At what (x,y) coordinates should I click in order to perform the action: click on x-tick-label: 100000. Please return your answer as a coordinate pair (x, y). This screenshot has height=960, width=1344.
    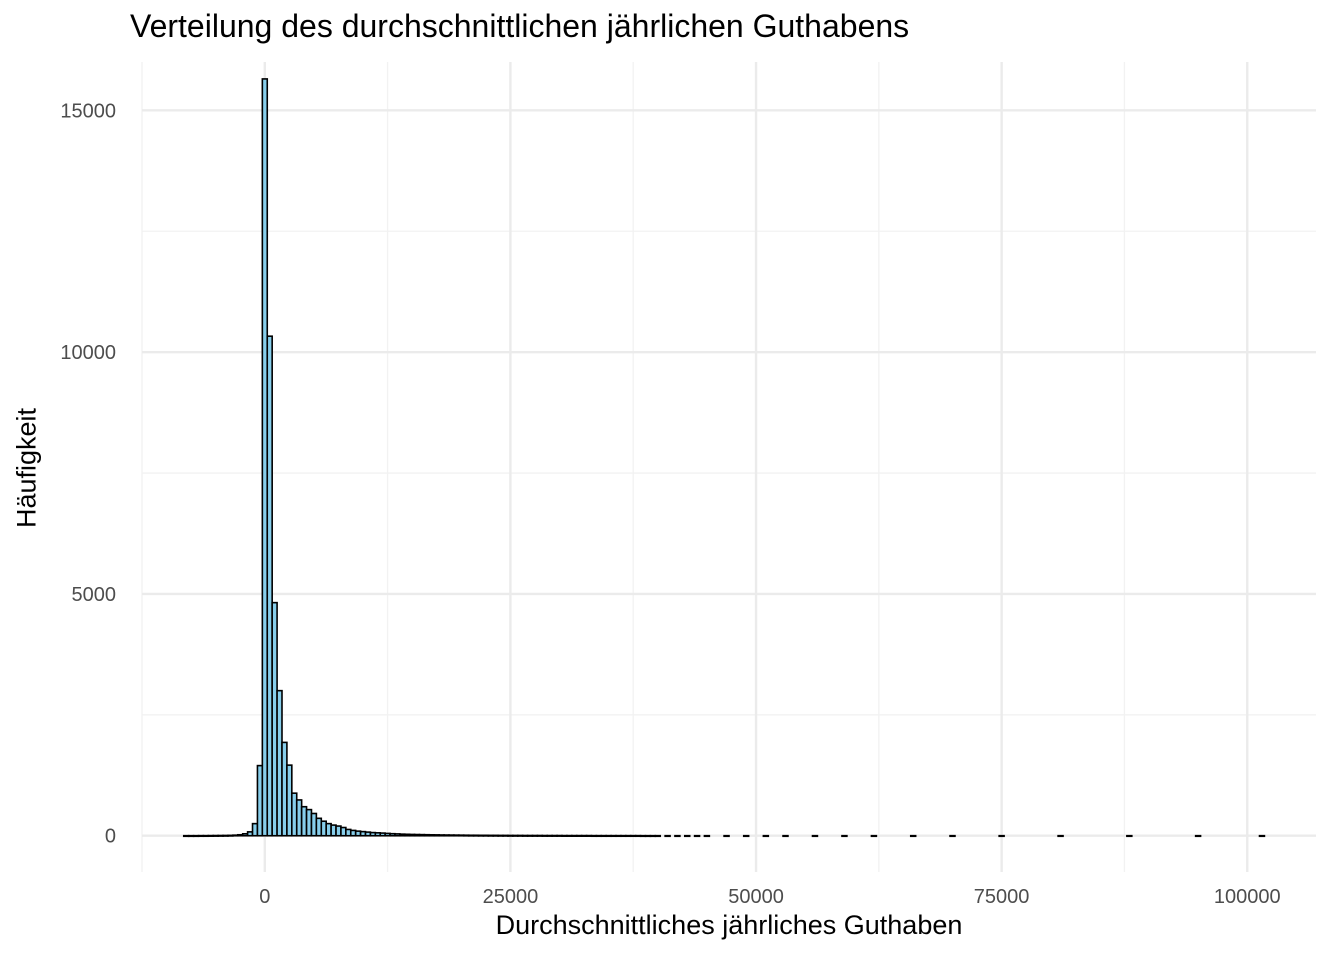
    Looking at the image, I should click on (1247, 897).